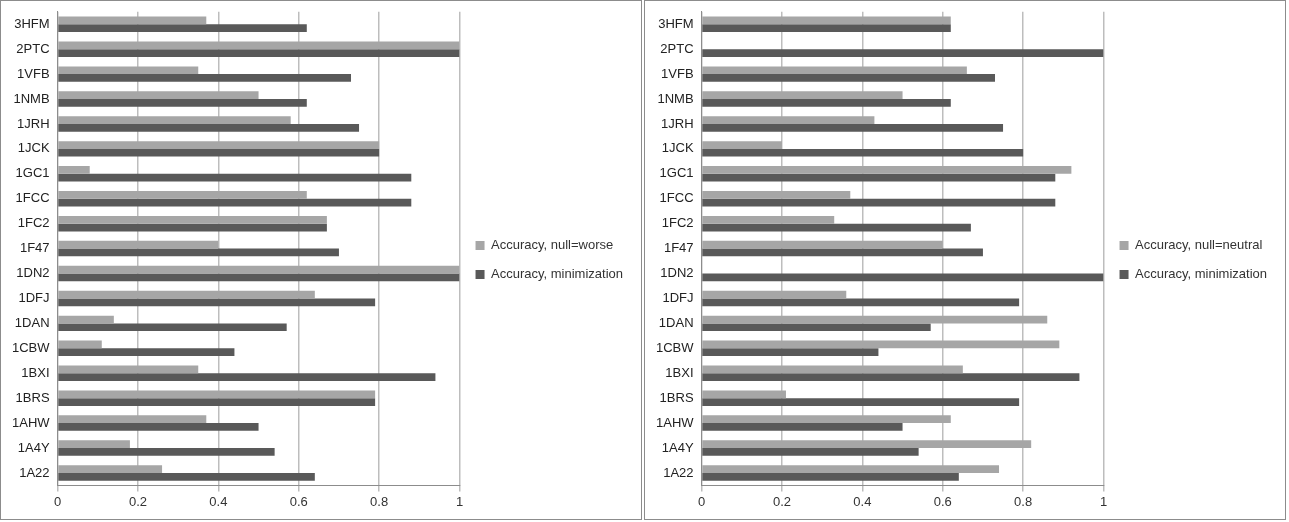 Image resolution: width=1289 pixels, height=522 pixels. Describe the element at coordinates (677, 148) in the screenshot. I see `y-tick-label: 1JCK` at that location.